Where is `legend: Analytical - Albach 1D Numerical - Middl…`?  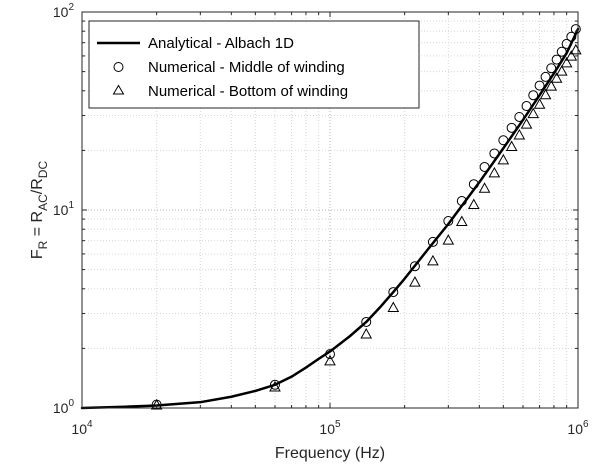 legend: Analytical - Albach 1D Numerical - Middl… is located at coordinates (254, 64).